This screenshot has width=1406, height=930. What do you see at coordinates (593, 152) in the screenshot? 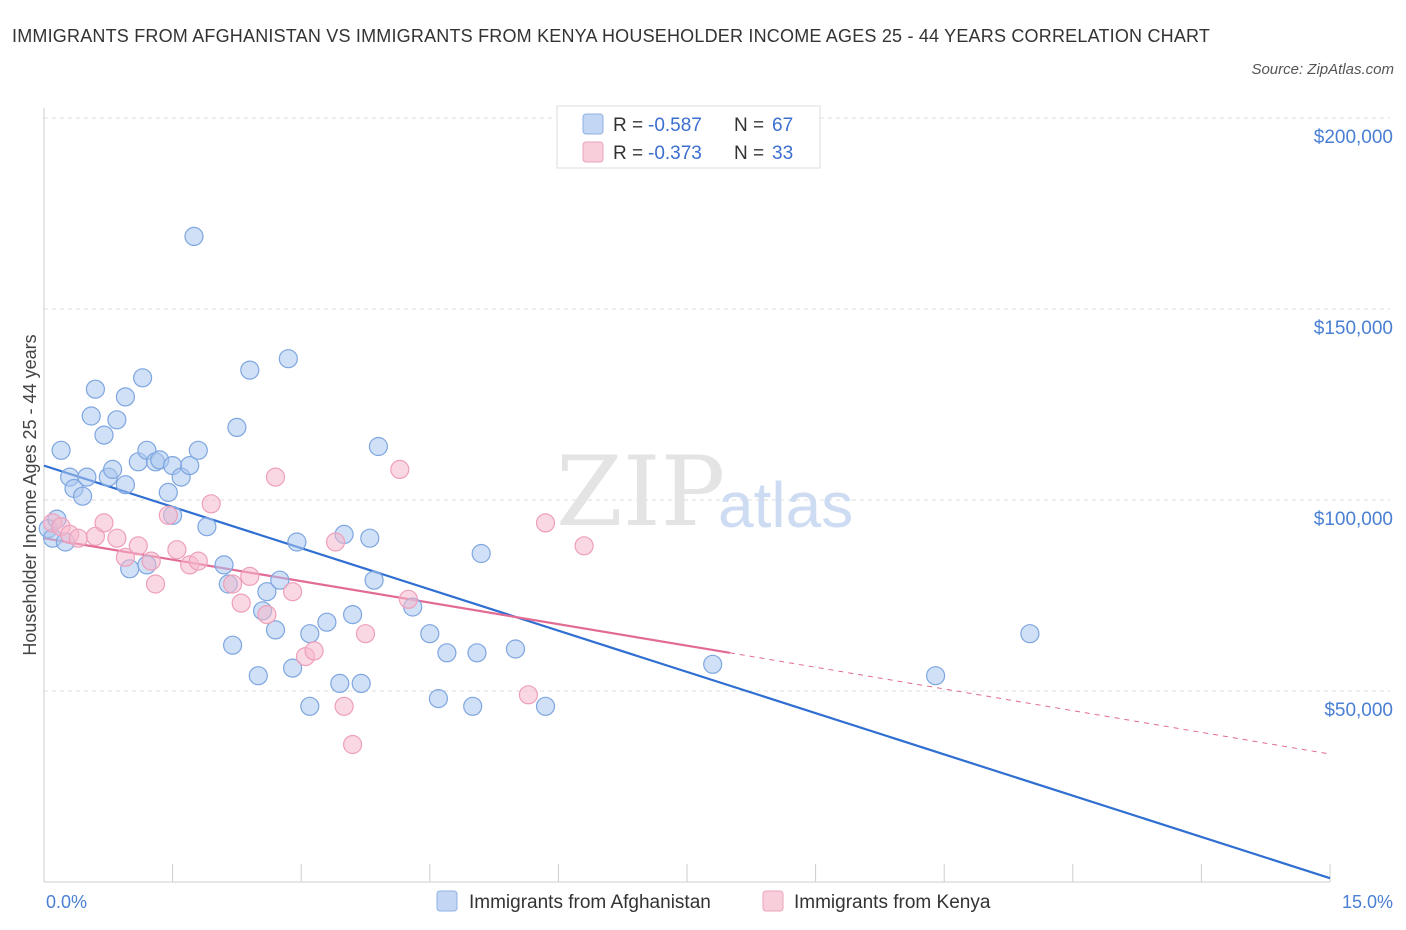
I see `legend-swatch-kenya` at bounding box center [593, 152].